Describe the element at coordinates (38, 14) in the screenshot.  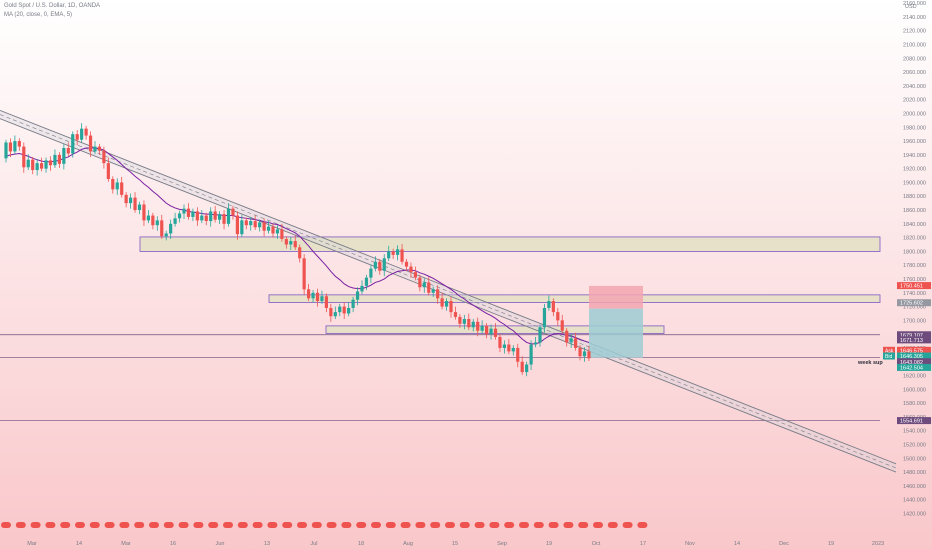
I see `ma-indicator-label: MA (20, close, 0, EMA, 5)` at that location.